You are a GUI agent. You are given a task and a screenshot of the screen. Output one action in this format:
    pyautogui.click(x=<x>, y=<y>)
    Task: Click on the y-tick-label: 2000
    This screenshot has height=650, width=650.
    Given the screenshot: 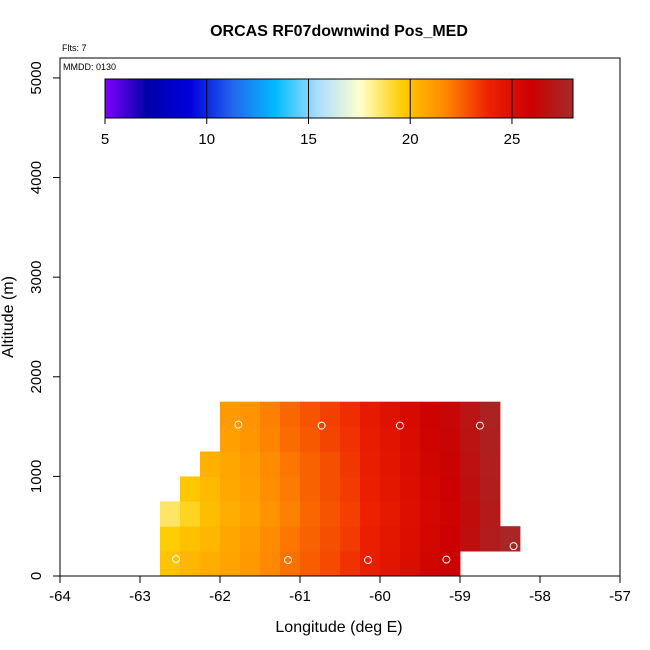 What is the action you would take?
    pyautogui.click(x=36, y=376)
    